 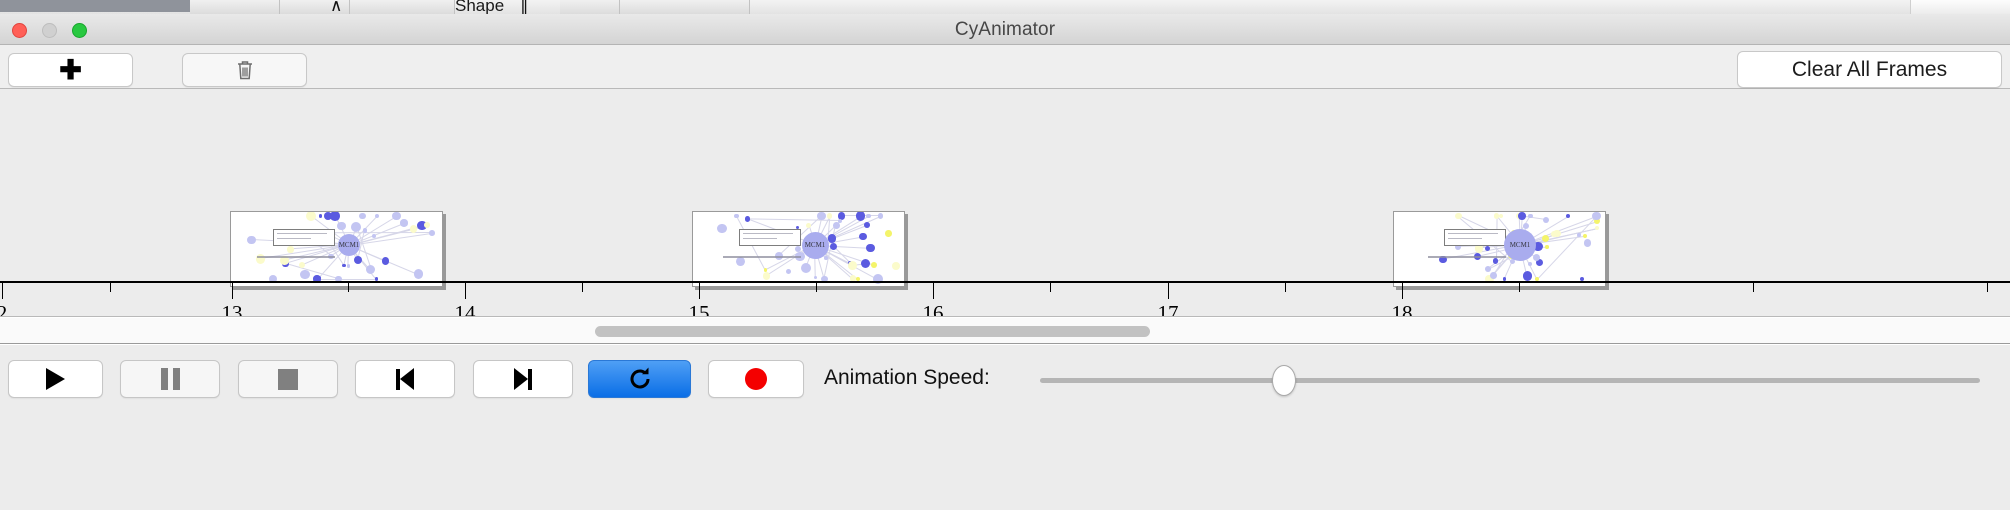 What do you see at coordinates (699, 309) in the screenshot?
I see `axis-tick-label: 15` at bounding box center [699, 309].